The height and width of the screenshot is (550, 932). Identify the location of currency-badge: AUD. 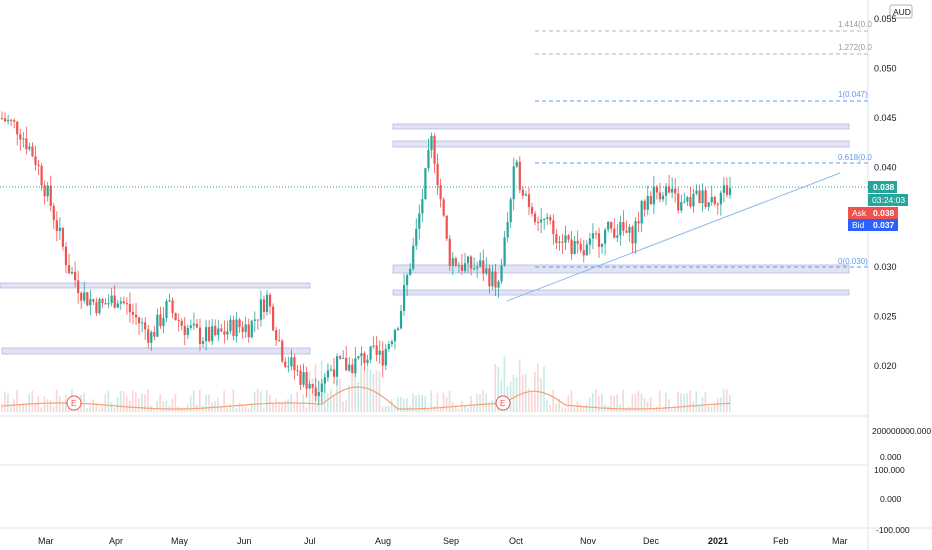
(901, 11).